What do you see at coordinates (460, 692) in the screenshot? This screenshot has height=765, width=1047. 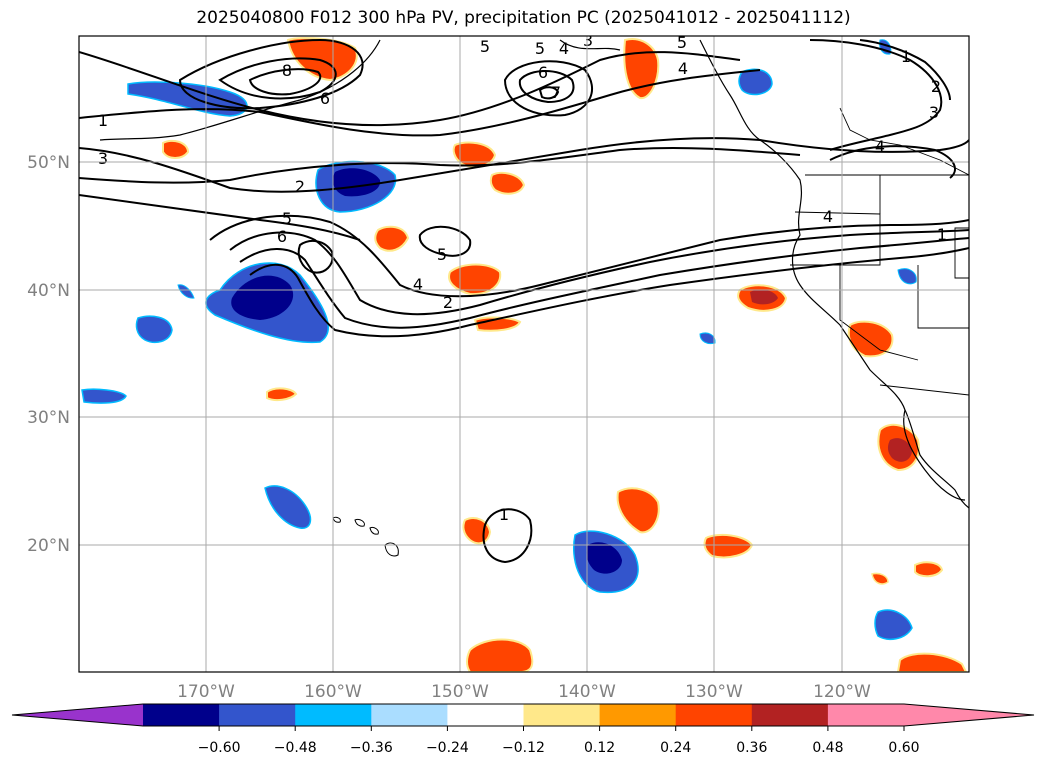 I see `lon-tick-label: 150°W` at bounding box center [460, 692].